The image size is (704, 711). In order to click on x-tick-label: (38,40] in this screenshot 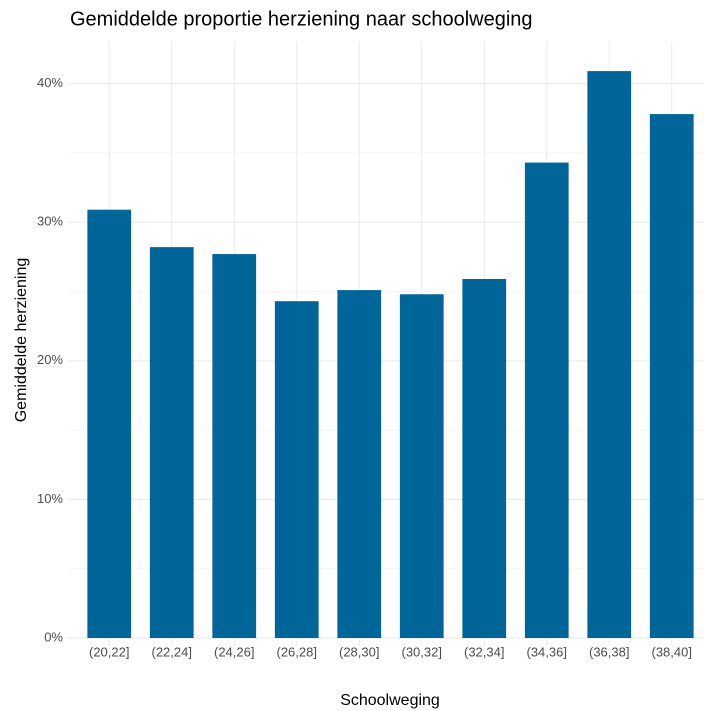, I will do `click(672, 651)`.